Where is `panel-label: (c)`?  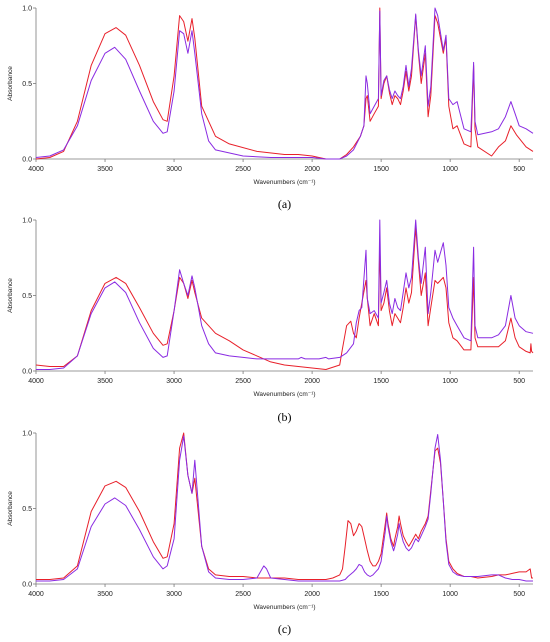
panel-label: (c) is located at coordinates (284, 629).